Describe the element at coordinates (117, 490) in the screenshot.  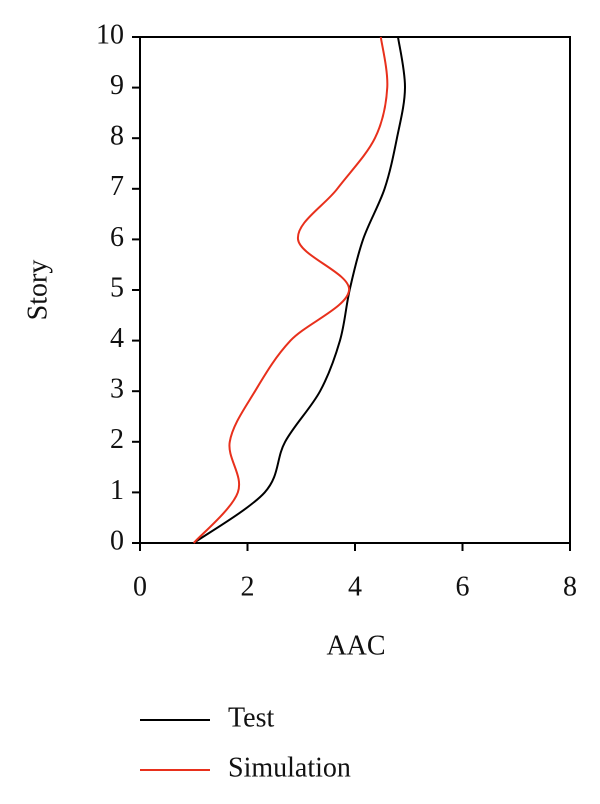
I see `y-tick-label: 1` at that location.